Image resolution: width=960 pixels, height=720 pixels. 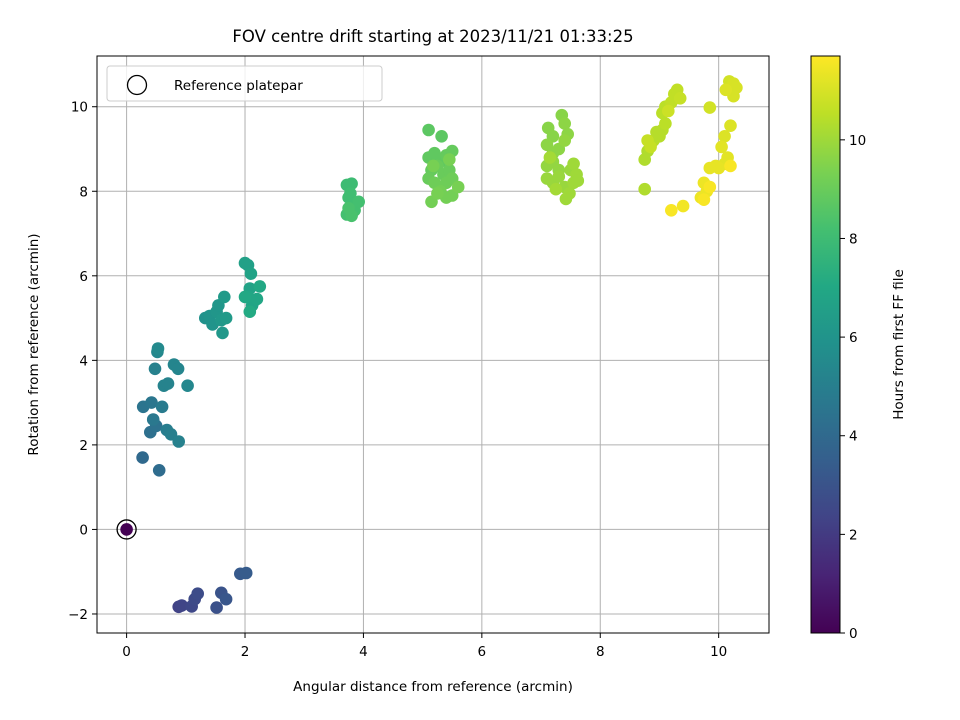 I want to click on y-tick-label: 2, so click(x=83, y=446).